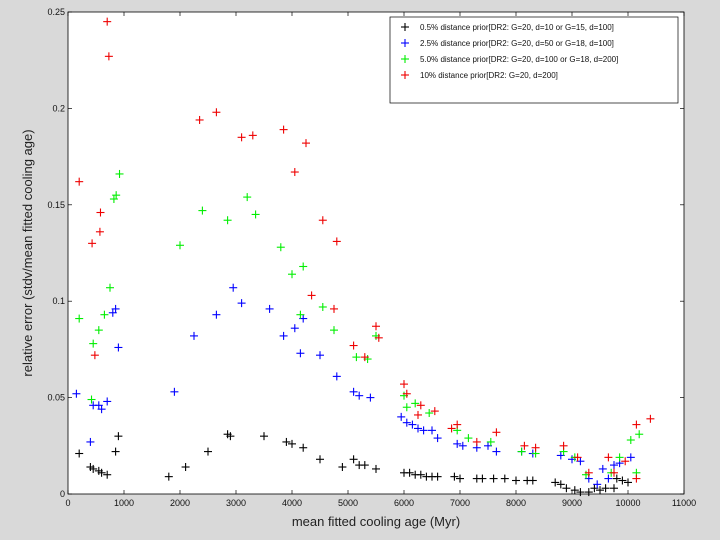 The width and height of the screenshot is (720, 540). I want to click on x-tick-label: 1000, so click(124, 503).